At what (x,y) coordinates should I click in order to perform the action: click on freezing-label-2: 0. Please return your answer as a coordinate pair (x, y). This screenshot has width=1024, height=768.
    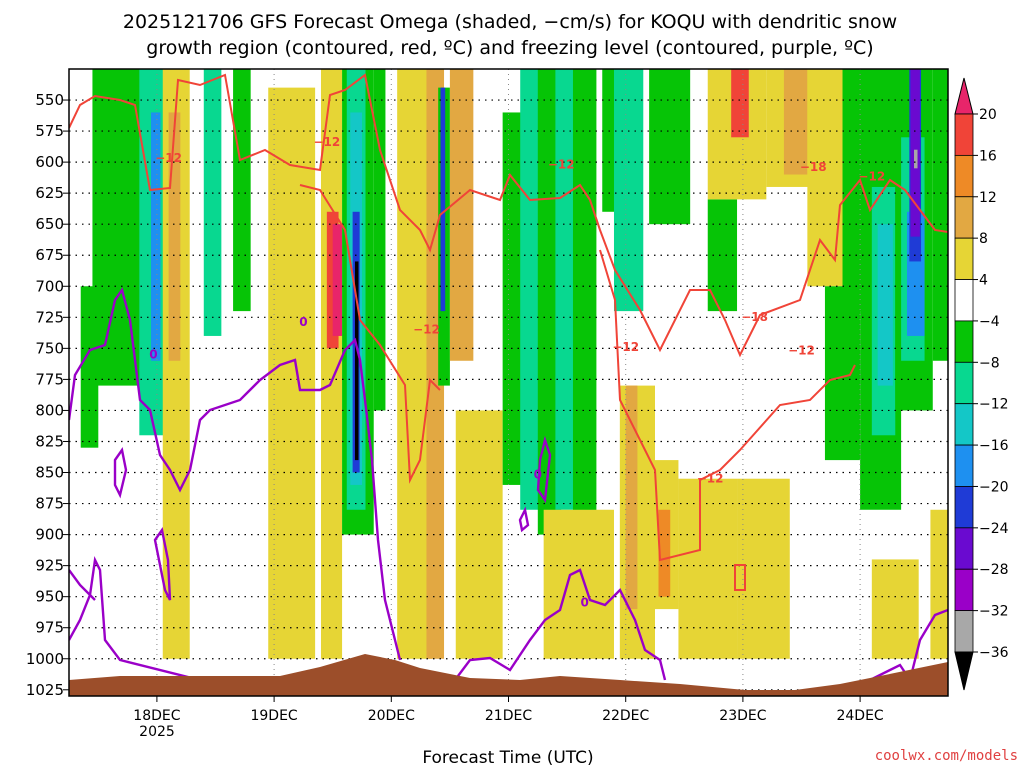
    Looking at the image, I should click on (538, 475).